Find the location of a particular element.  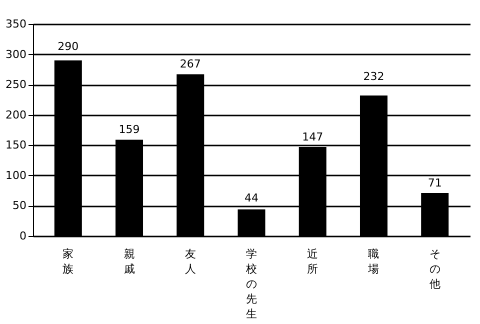

data-label: 232 is located at coordinates (373, 77).